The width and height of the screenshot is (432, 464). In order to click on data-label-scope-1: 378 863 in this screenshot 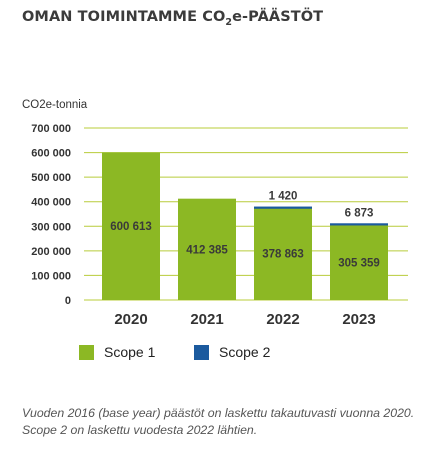, I will do `click(283, 254)`.